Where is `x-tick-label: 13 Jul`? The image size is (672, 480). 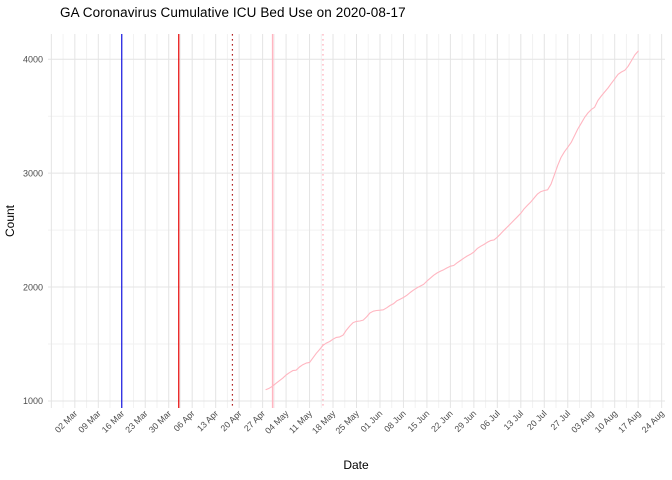
x-tick-label: 13 Jul is located at coordinates (514, 420).